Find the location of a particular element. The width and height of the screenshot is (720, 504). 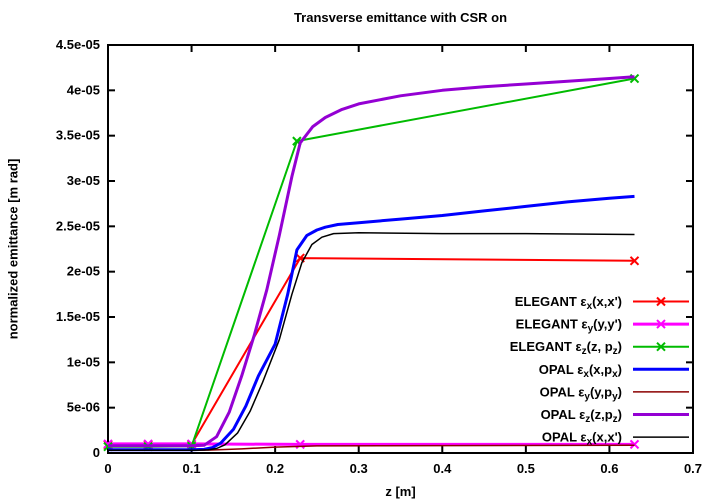

x-tick-label: 0.6 is located at coordinates (609, 468).